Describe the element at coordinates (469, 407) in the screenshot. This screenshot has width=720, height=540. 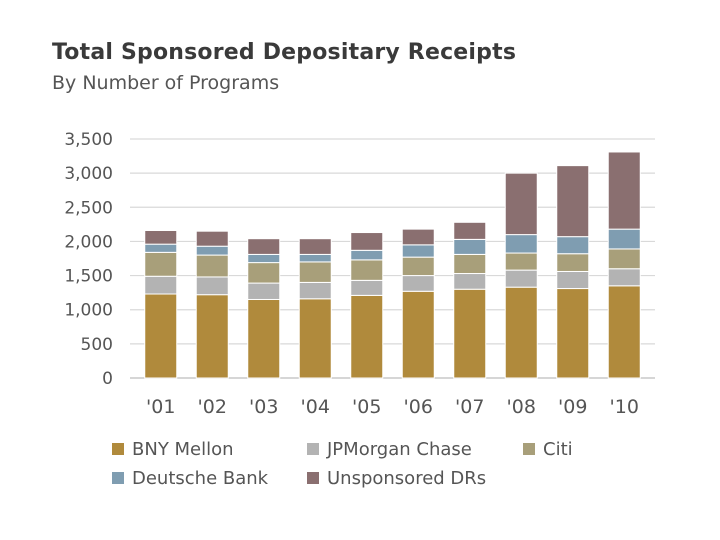
I see `x-tick-label: '07` at that location.